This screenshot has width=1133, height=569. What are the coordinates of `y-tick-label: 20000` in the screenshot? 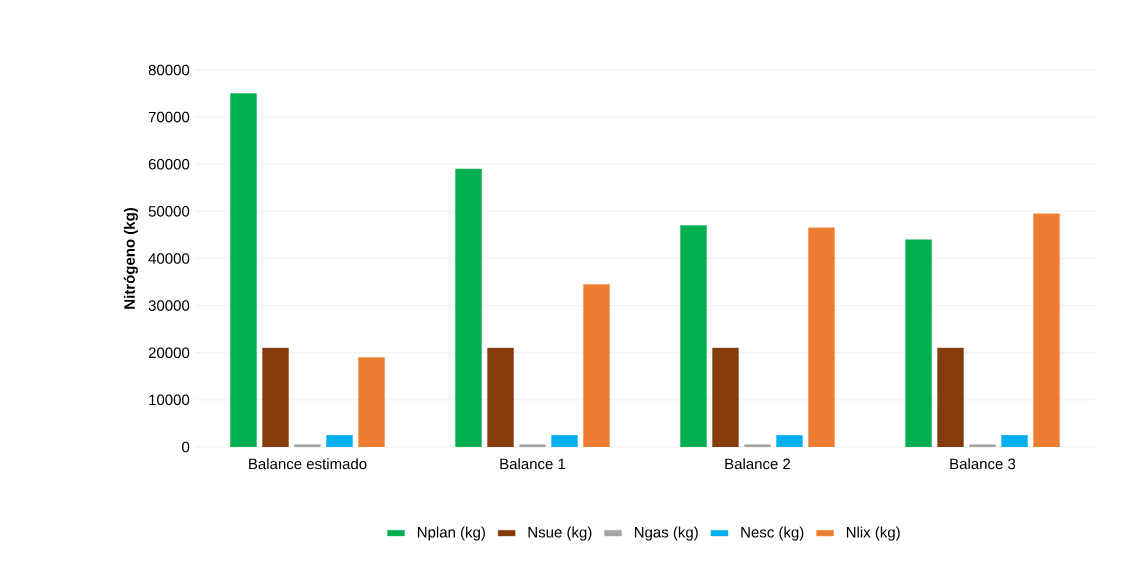 It's located at (169, 353).